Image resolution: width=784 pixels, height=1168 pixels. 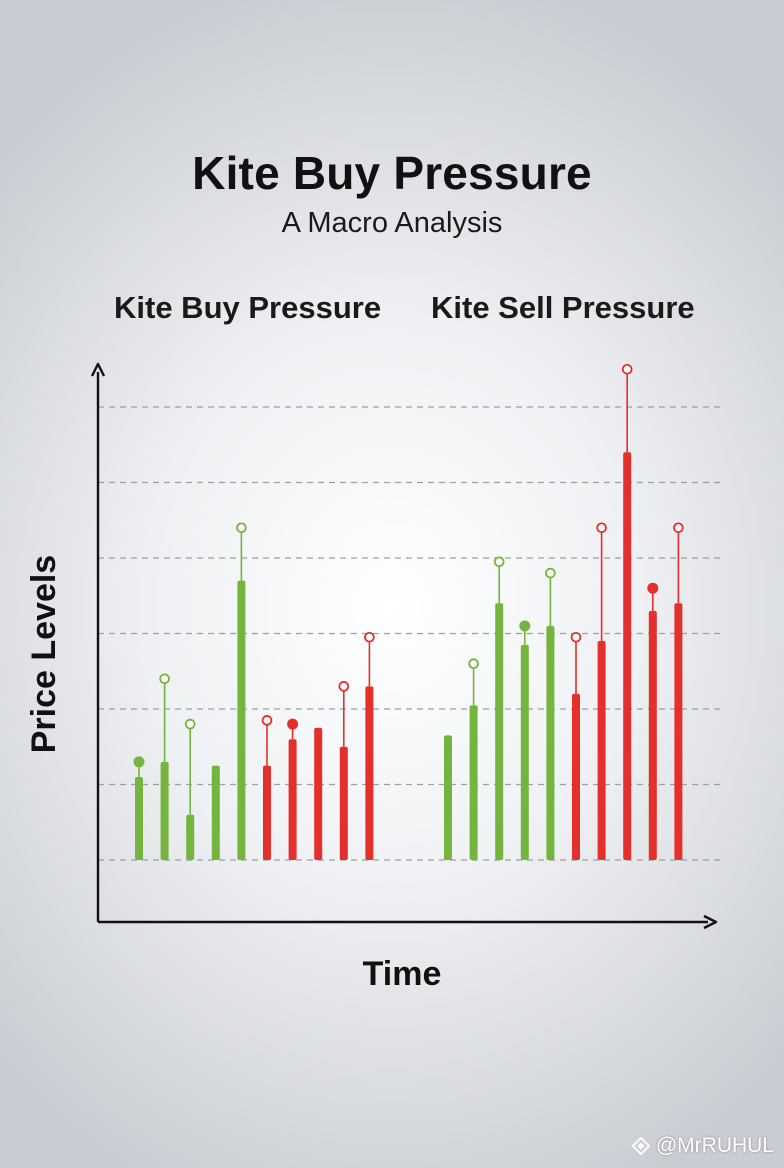 What do you see at coordinates (710, 922) in the screenshot?
I see `x-axis-arrow` at bounding box center [710, 922].